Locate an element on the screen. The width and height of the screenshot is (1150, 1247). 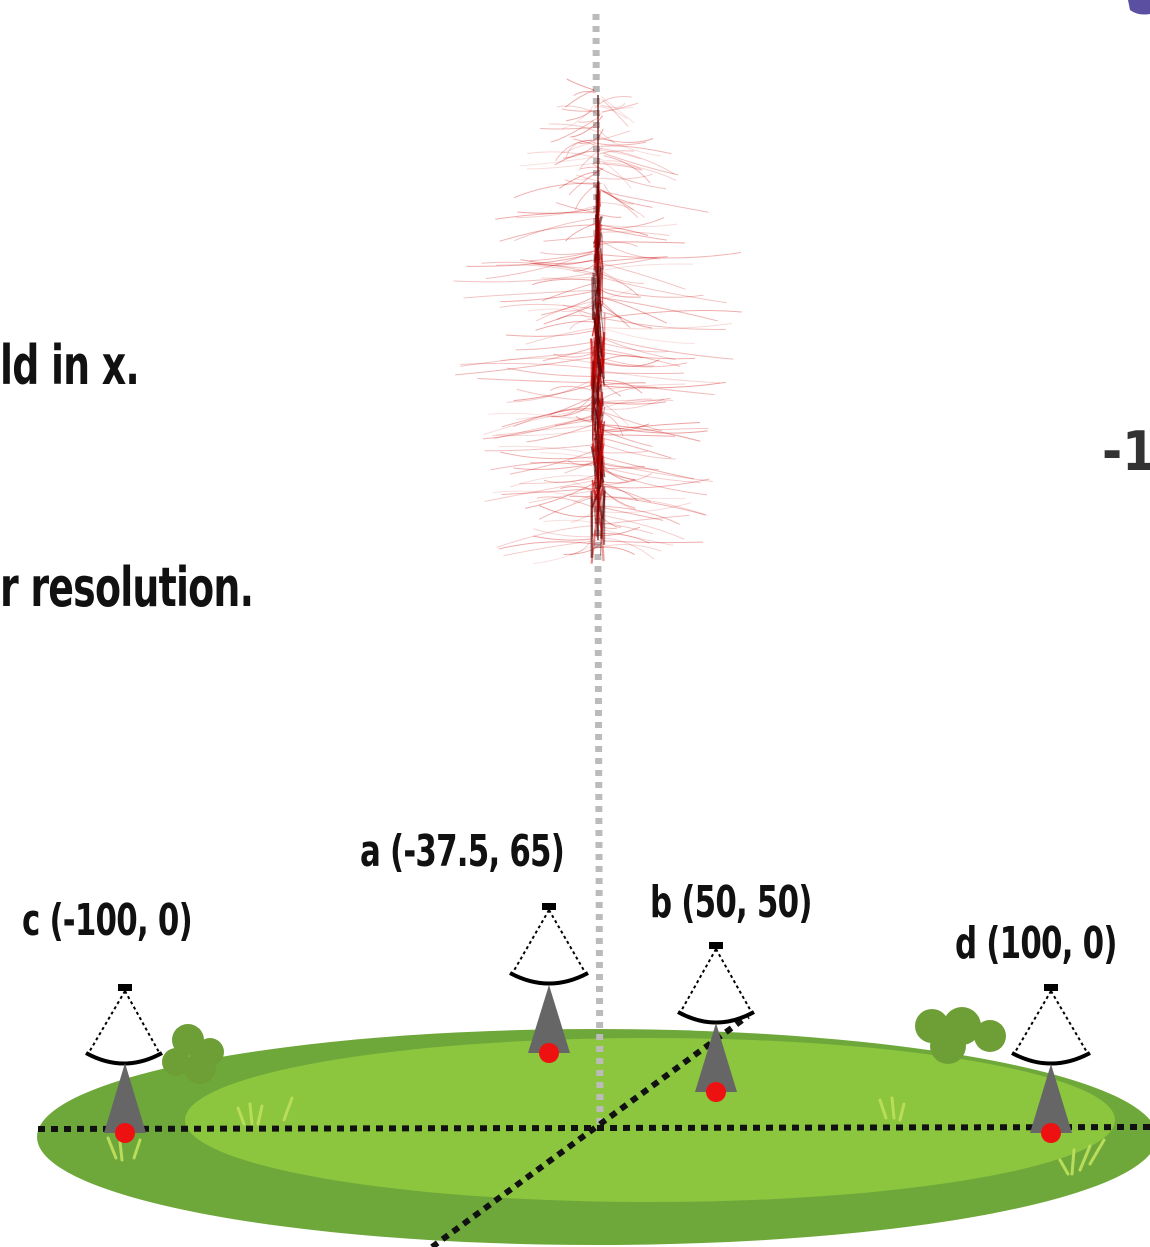
camera-b-point is located at coordinates (716, 1092).